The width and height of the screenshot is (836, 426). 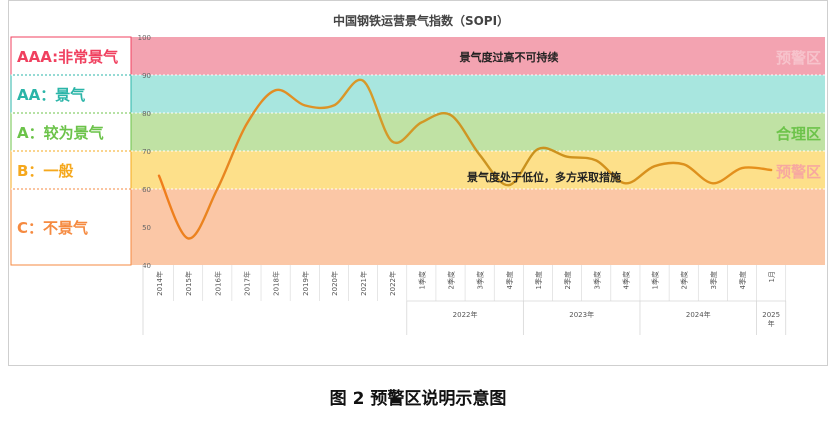 I want to click on x-tick-label: 2021年, so click(x=363, y=283).